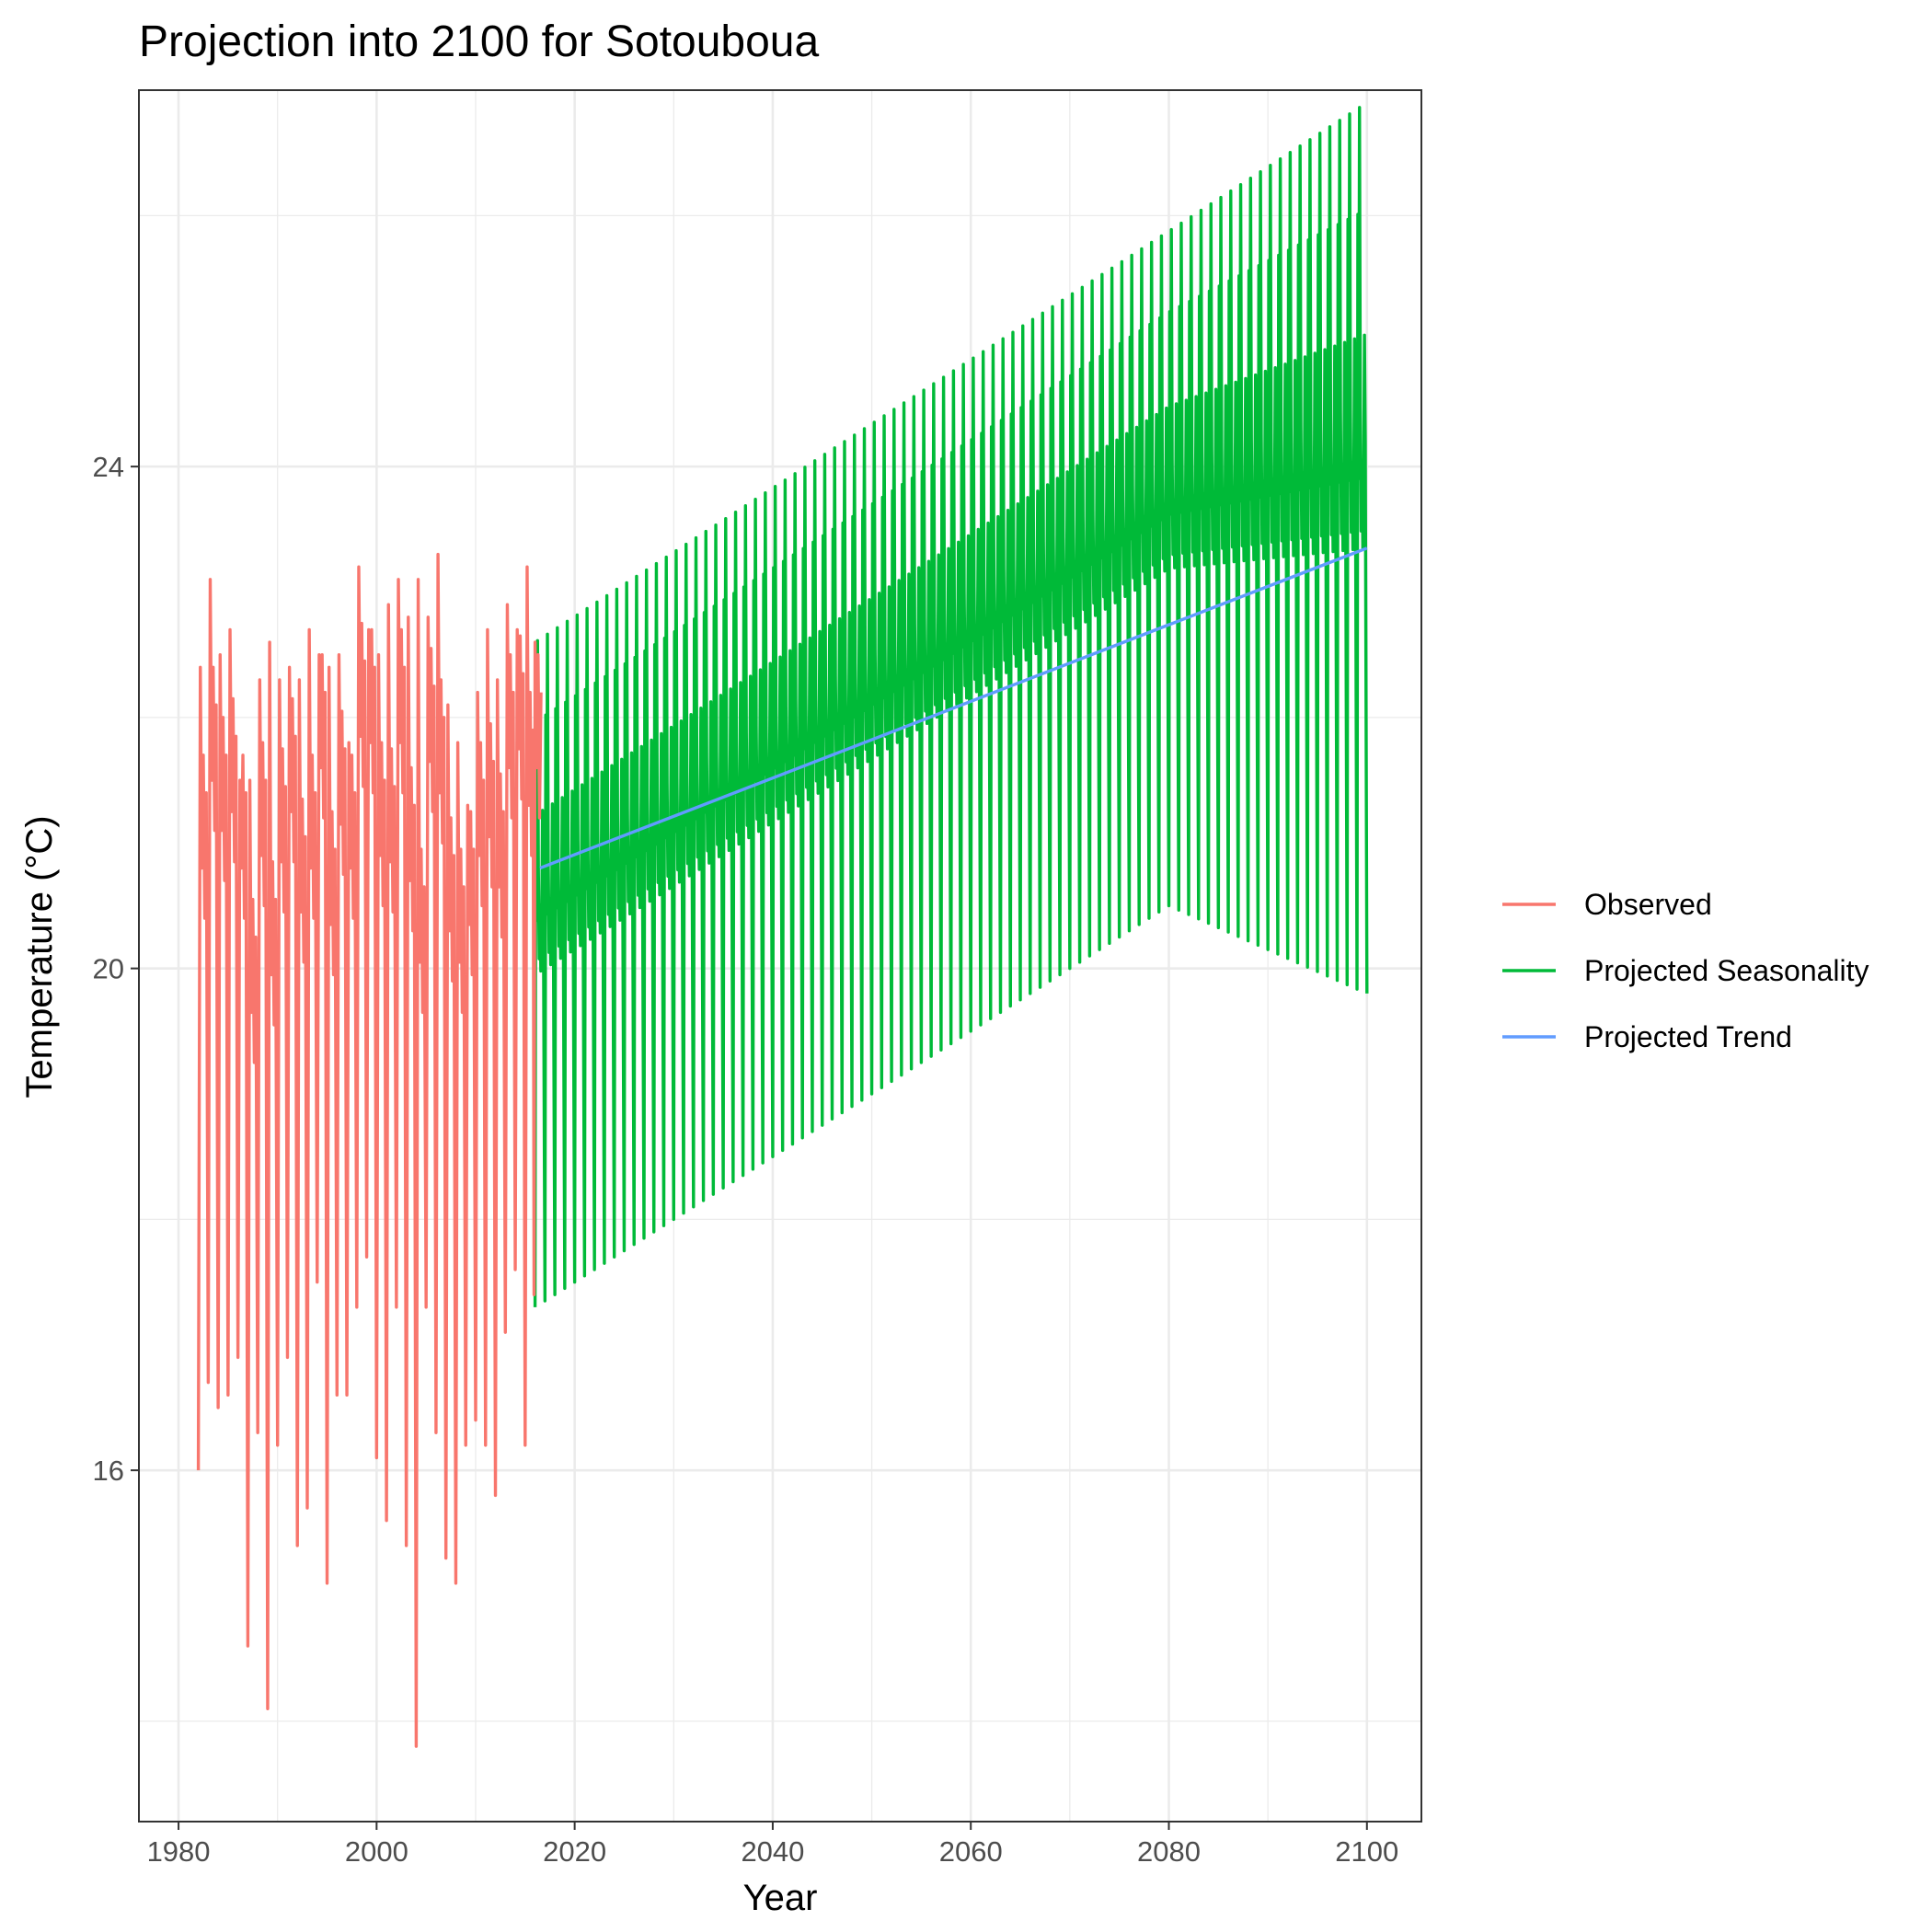  I want to click on x-axis-title: Year, so click(780, 1898).